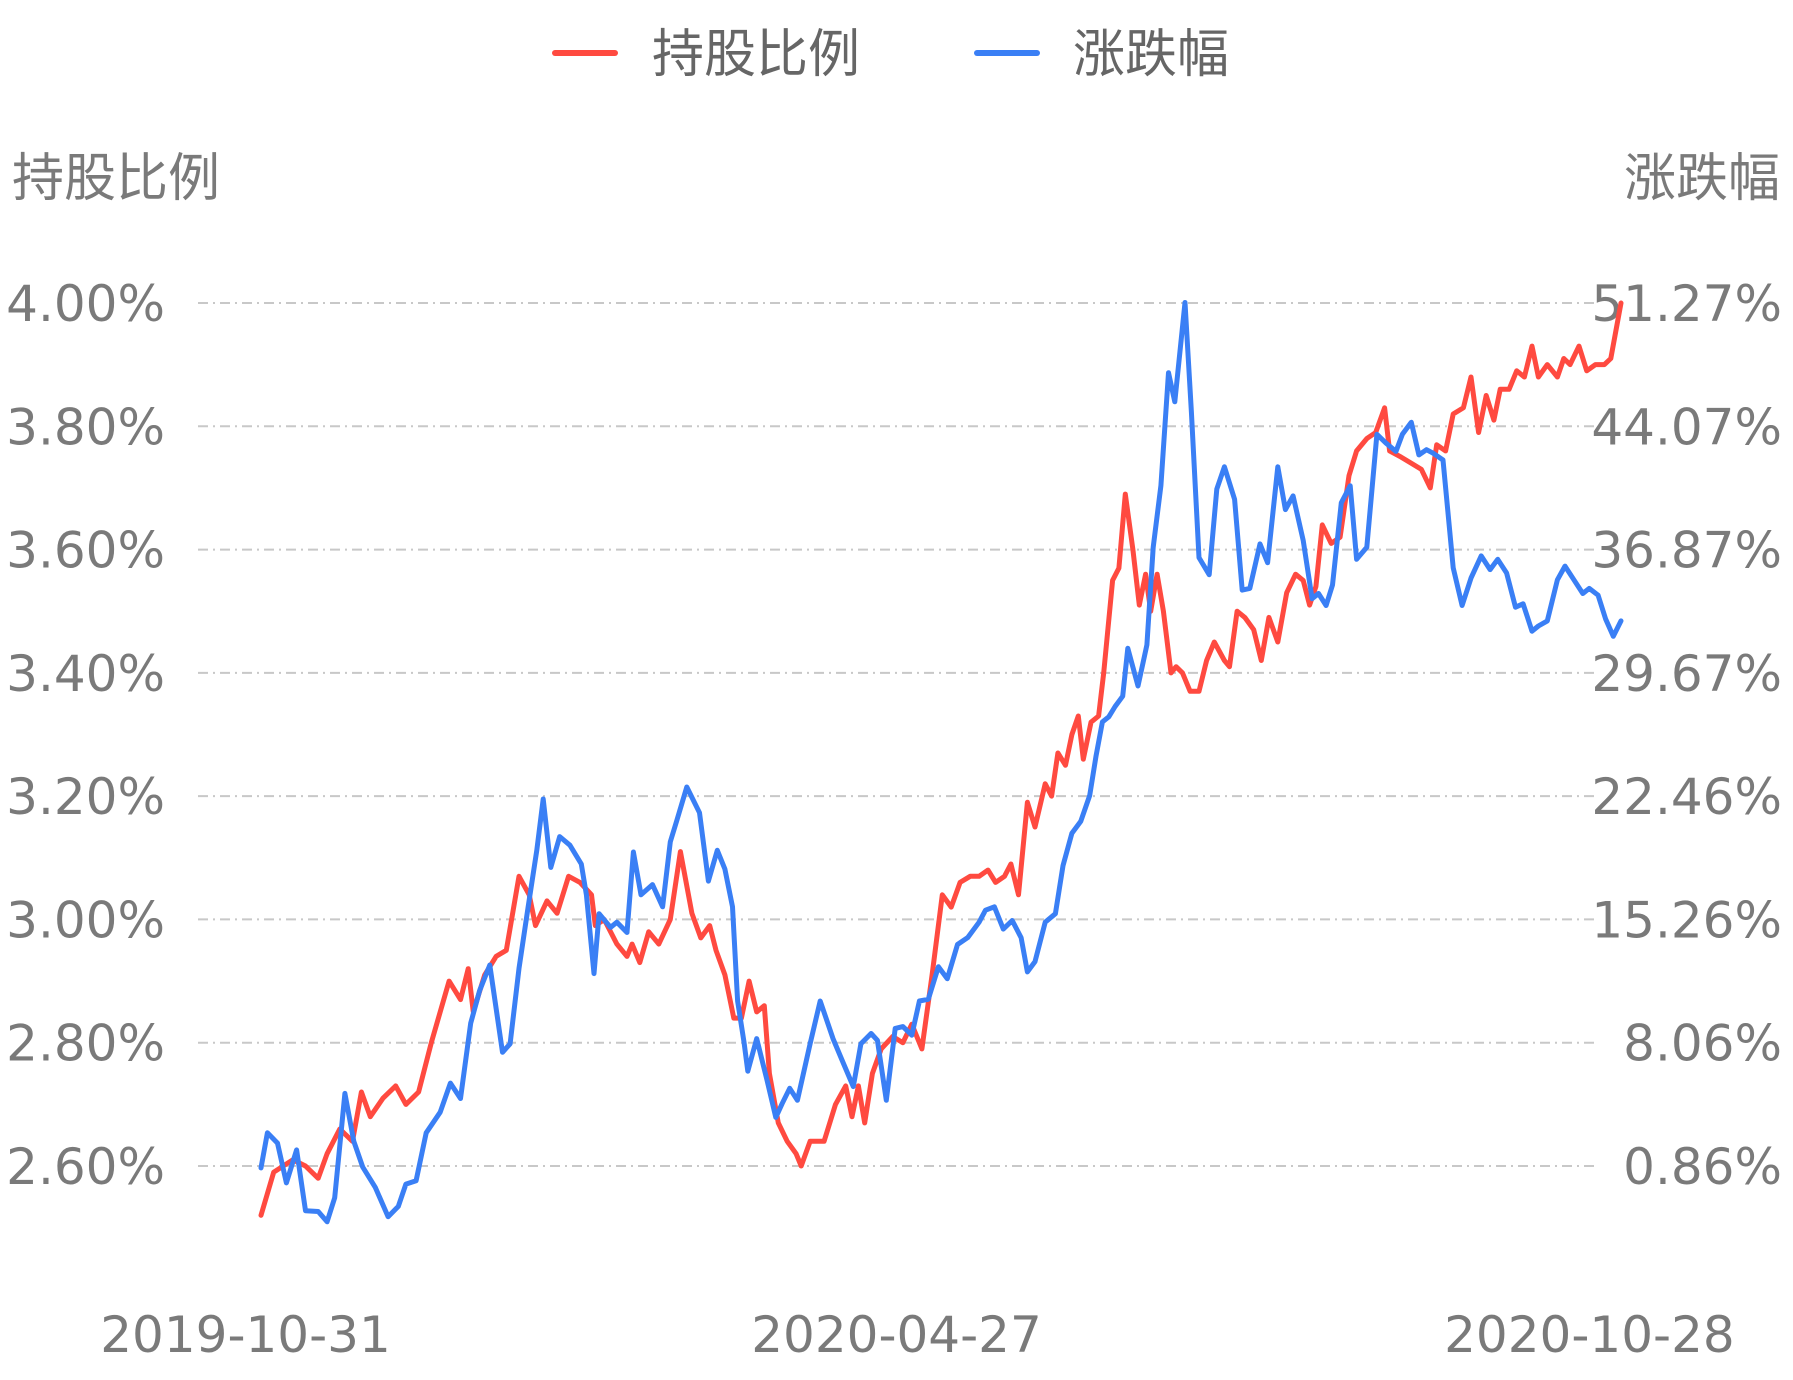 The height and width of the screenshot is (1380, 1793). Describe the element at coordinates (85, 427) in the screenshot. I see `left-axis-tick-label: 3.80%` at that location.